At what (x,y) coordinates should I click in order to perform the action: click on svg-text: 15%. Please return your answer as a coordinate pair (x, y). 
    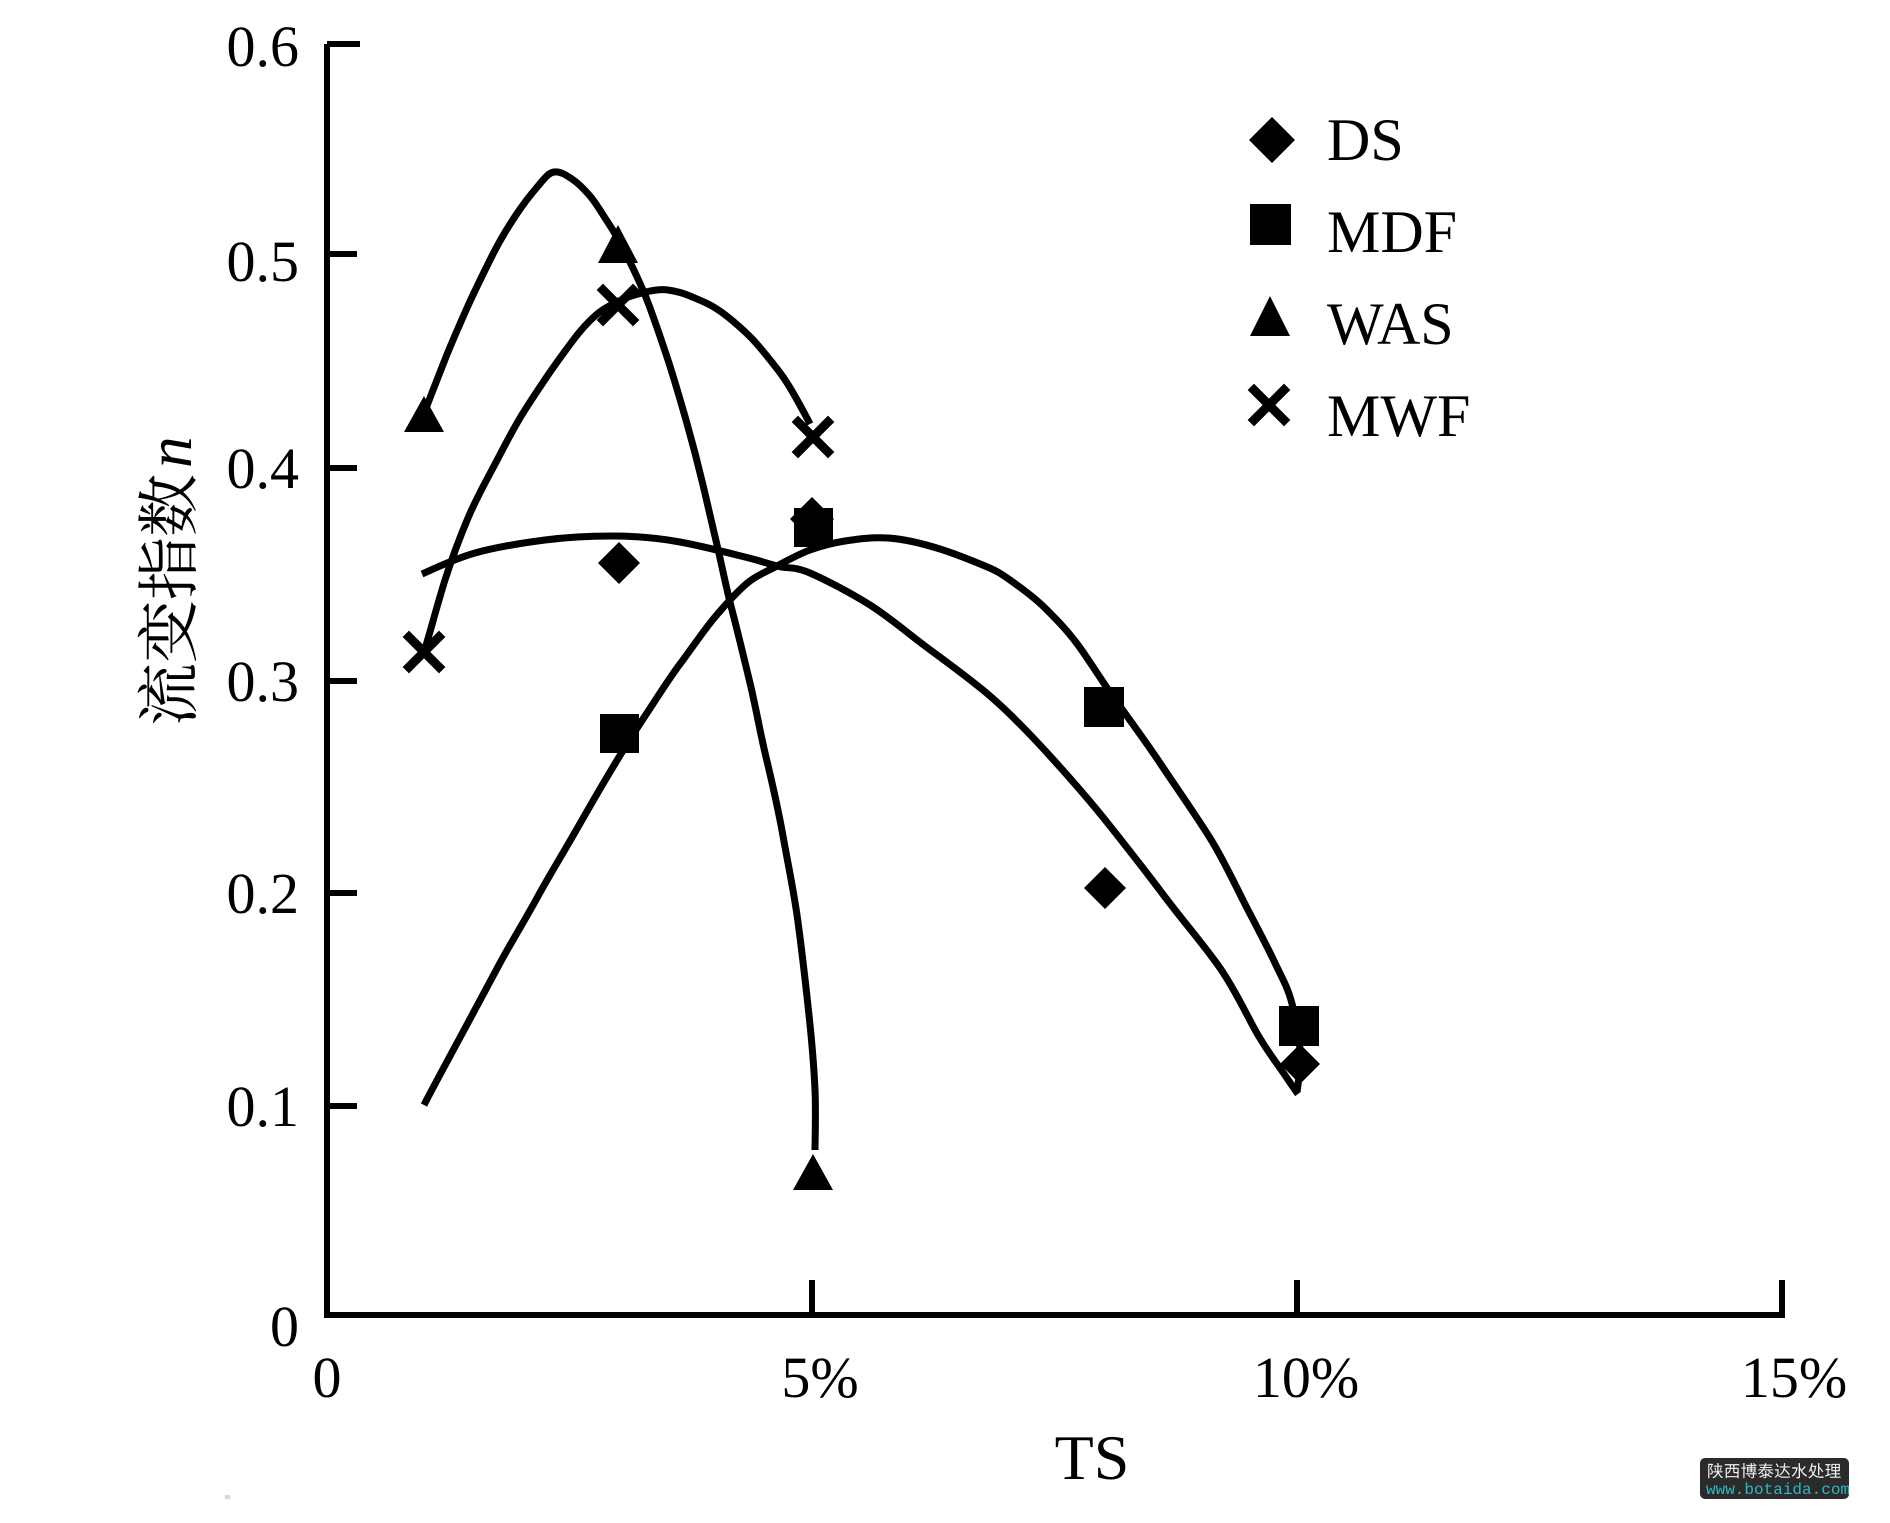
    Looking at the image, I should click on (1794, 1377).